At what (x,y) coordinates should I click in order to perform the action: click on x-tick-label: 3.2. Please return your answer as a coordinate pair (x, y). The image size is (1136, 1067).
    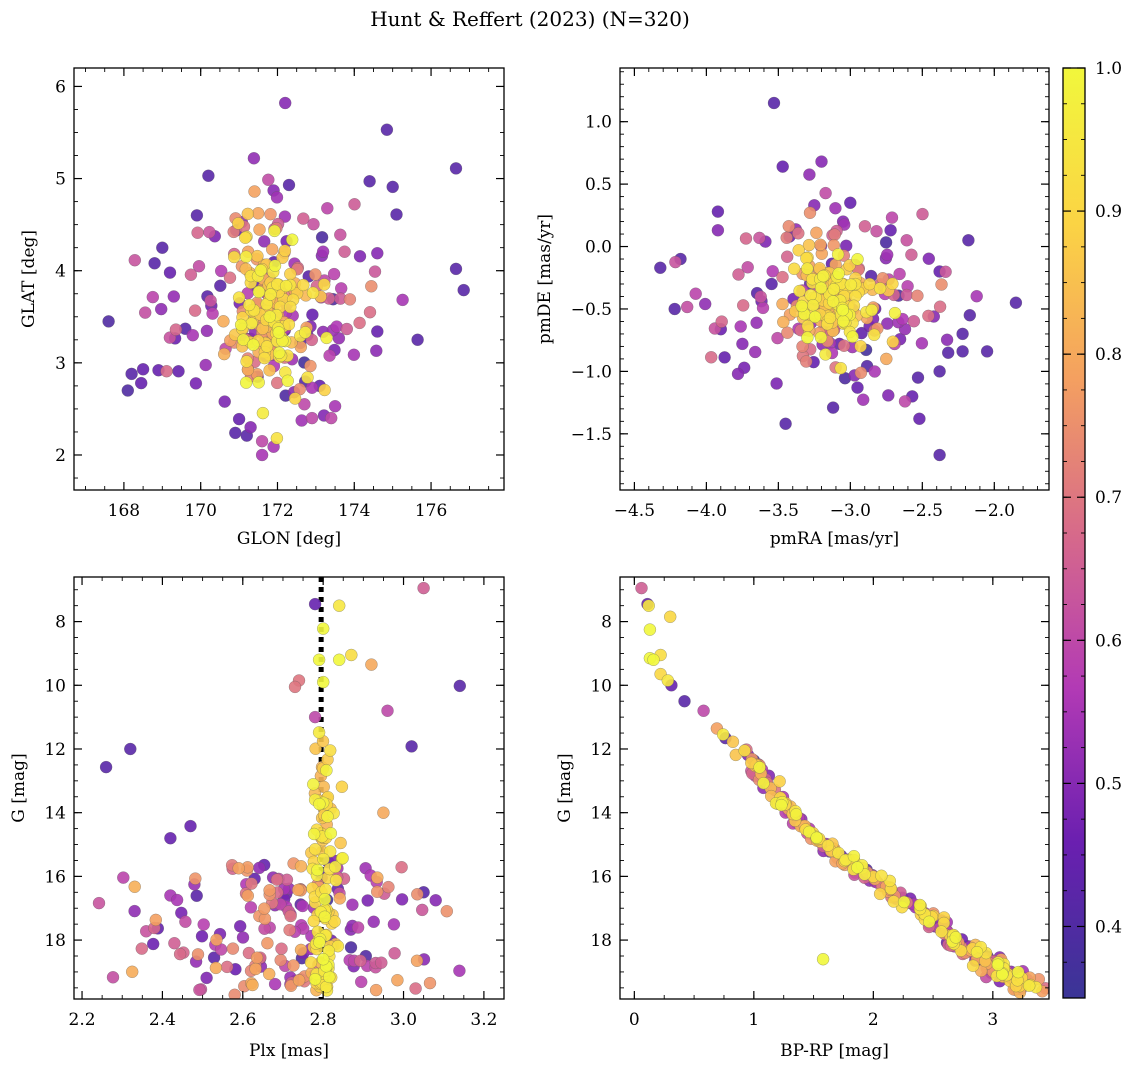
    Looking at the image, I should click on (483, 1020).